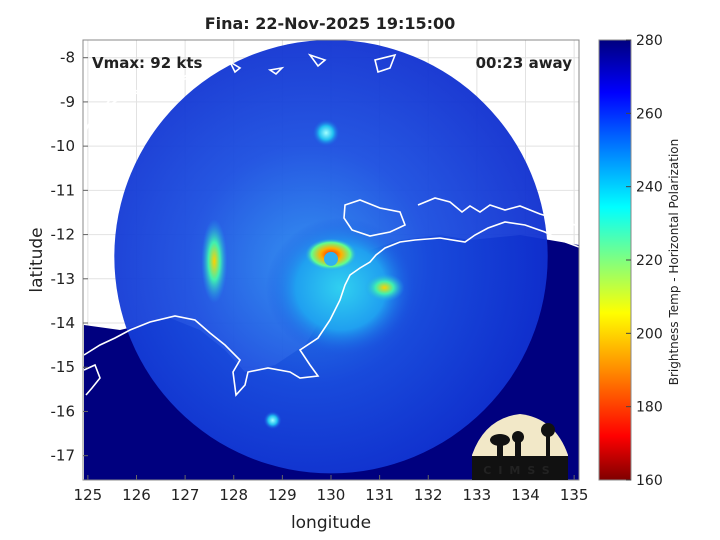 Image resolution: width=720 pixels, height=540 pixels. Describe the element at coordinates (615, 260) in the screenshot. I see `colorbar` at that location.